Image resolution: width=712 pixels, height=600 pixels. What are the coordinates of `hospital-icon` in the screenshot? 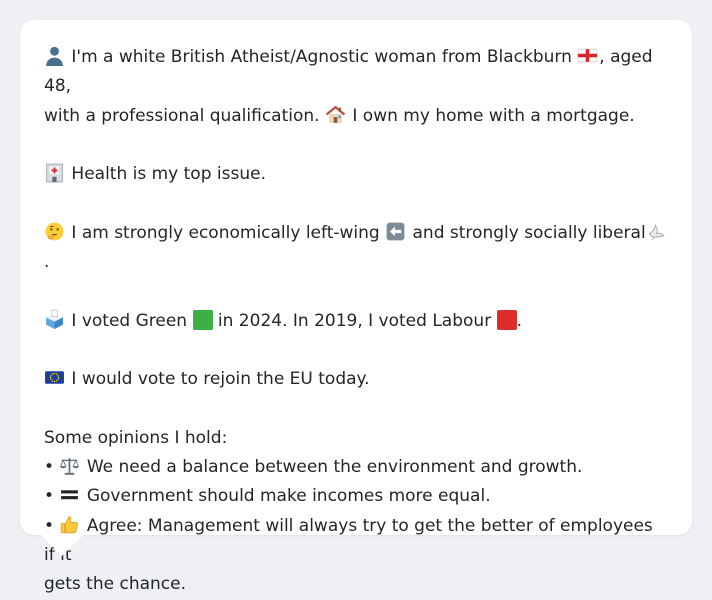 It's located at (54, 172).